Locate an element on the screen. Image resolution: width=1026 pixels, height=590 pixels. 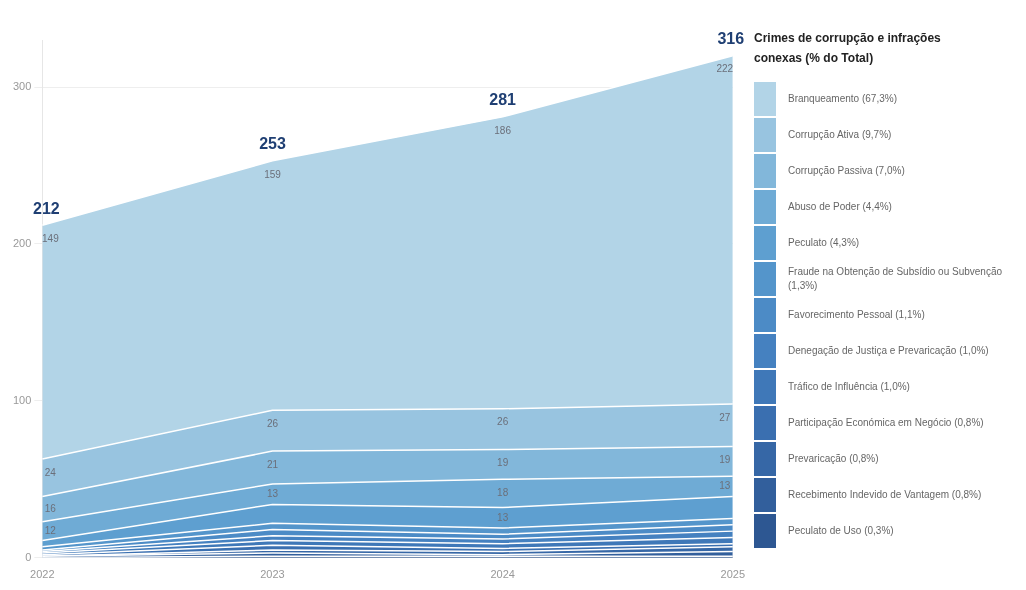
data-label: 222 is located at coordinates (725, 69).